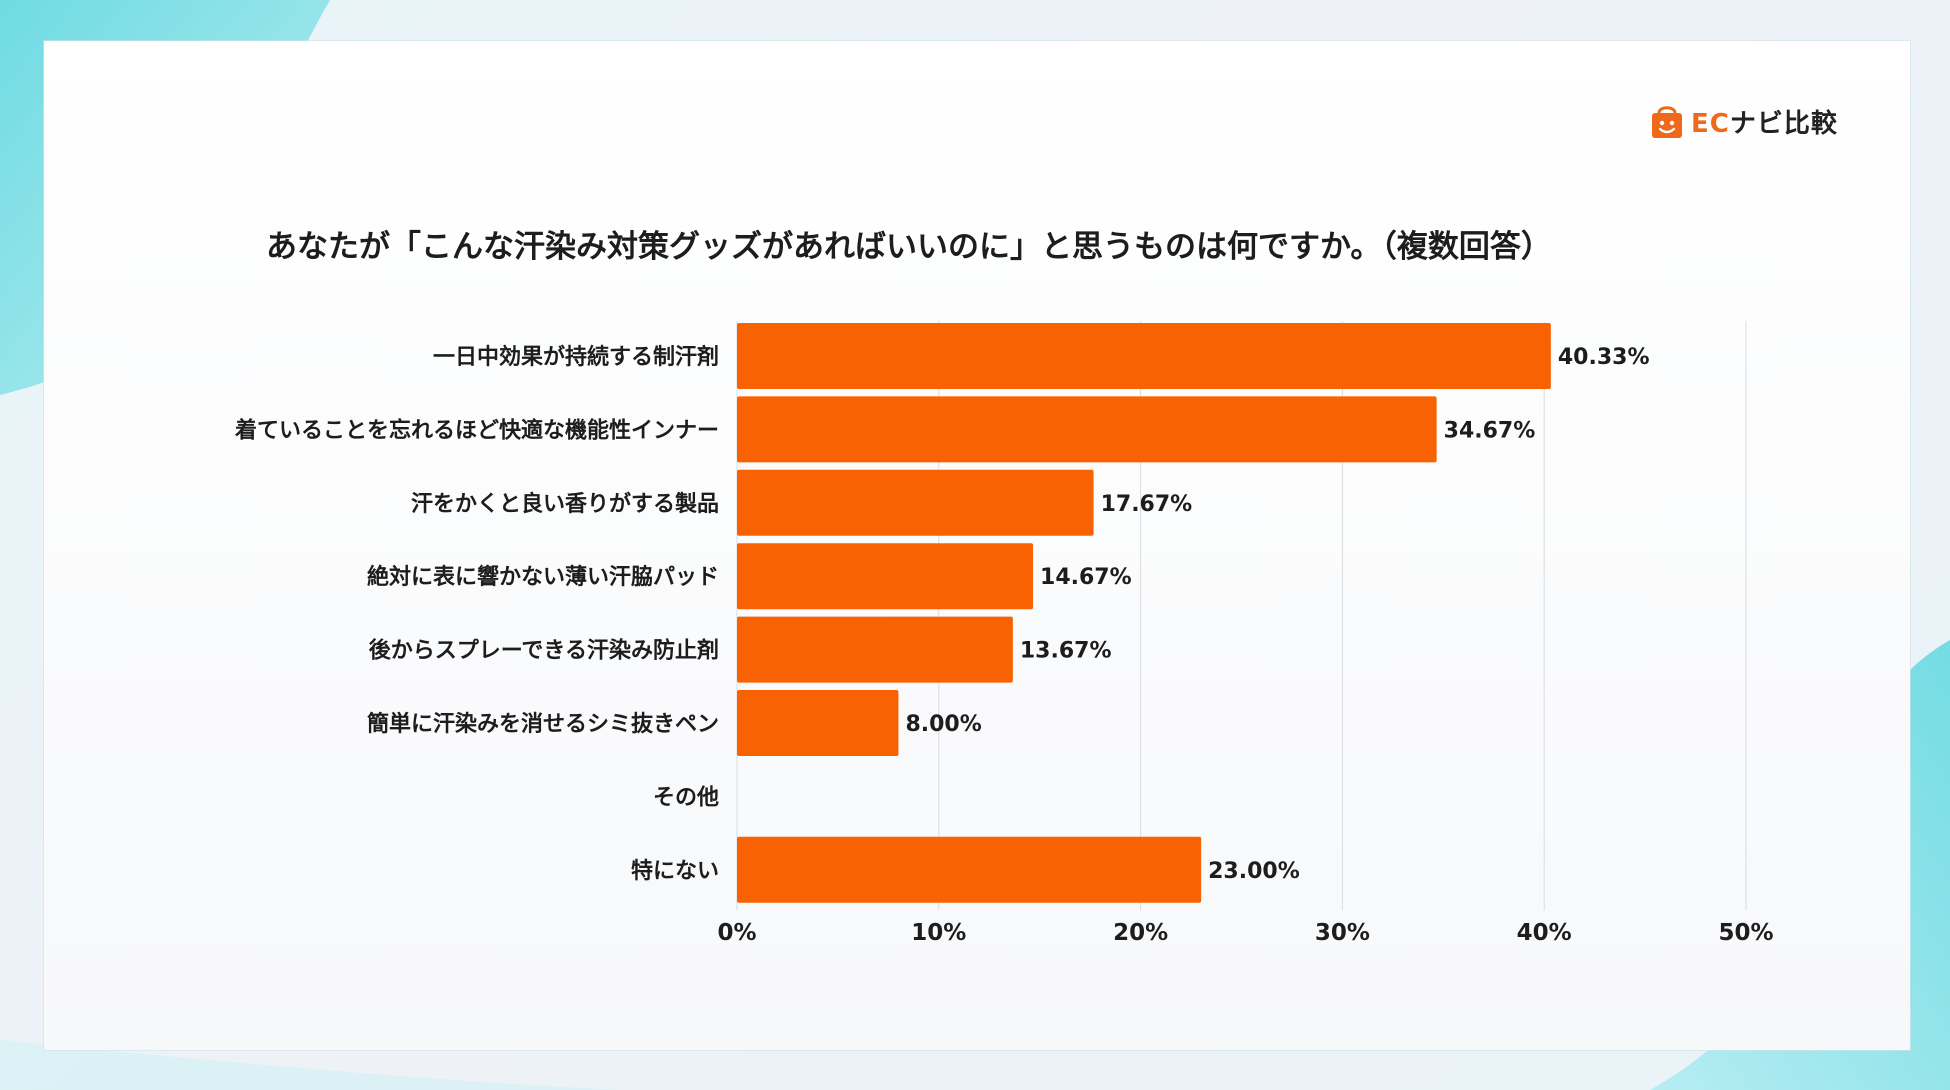 This screenshot has height=1090, width=1950. I want to click on category-label: 特にない, so click(675, 871).